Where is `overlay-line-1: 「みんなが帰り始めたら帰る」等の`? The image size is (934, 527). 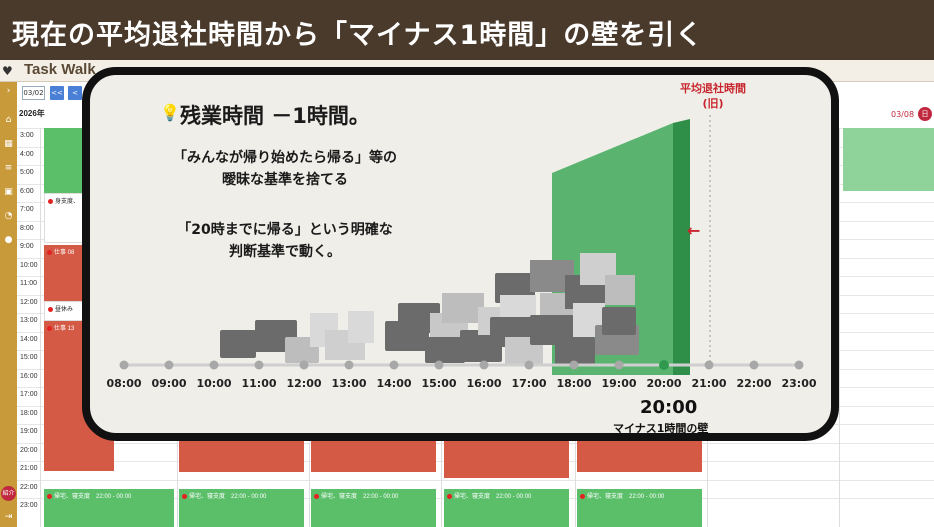
overlay-line-1: 「みんなが帰り始めたら帰る」等の is located at coordinates (285, 158).